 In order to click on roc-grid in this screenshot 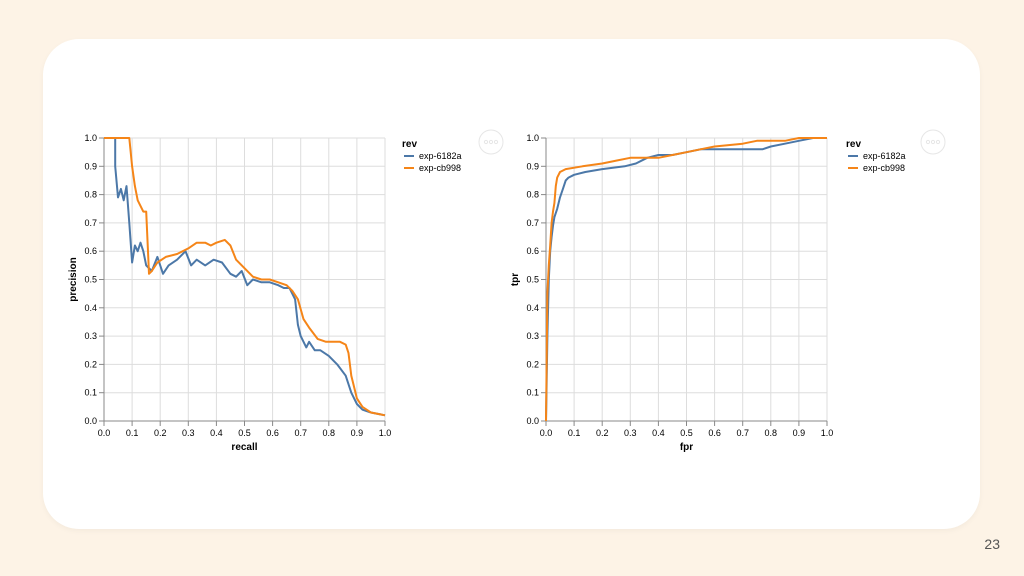, I will do `click(686, 279)`.